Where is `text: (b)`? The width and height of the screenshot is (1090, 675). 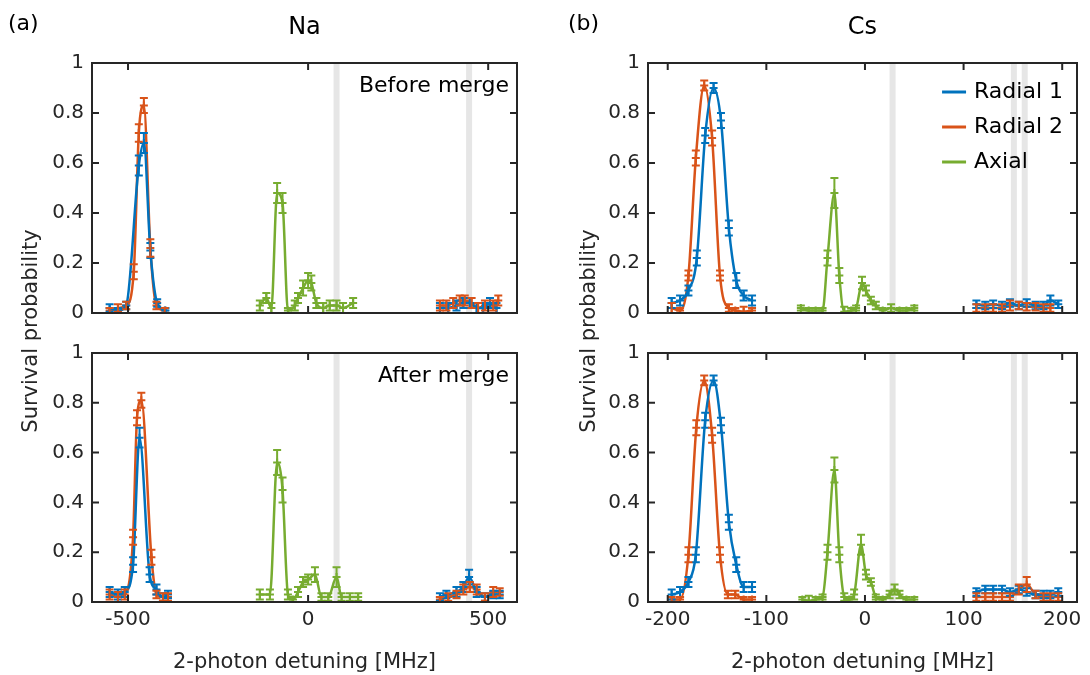 text: (b) is located at coordinates (584, 22).